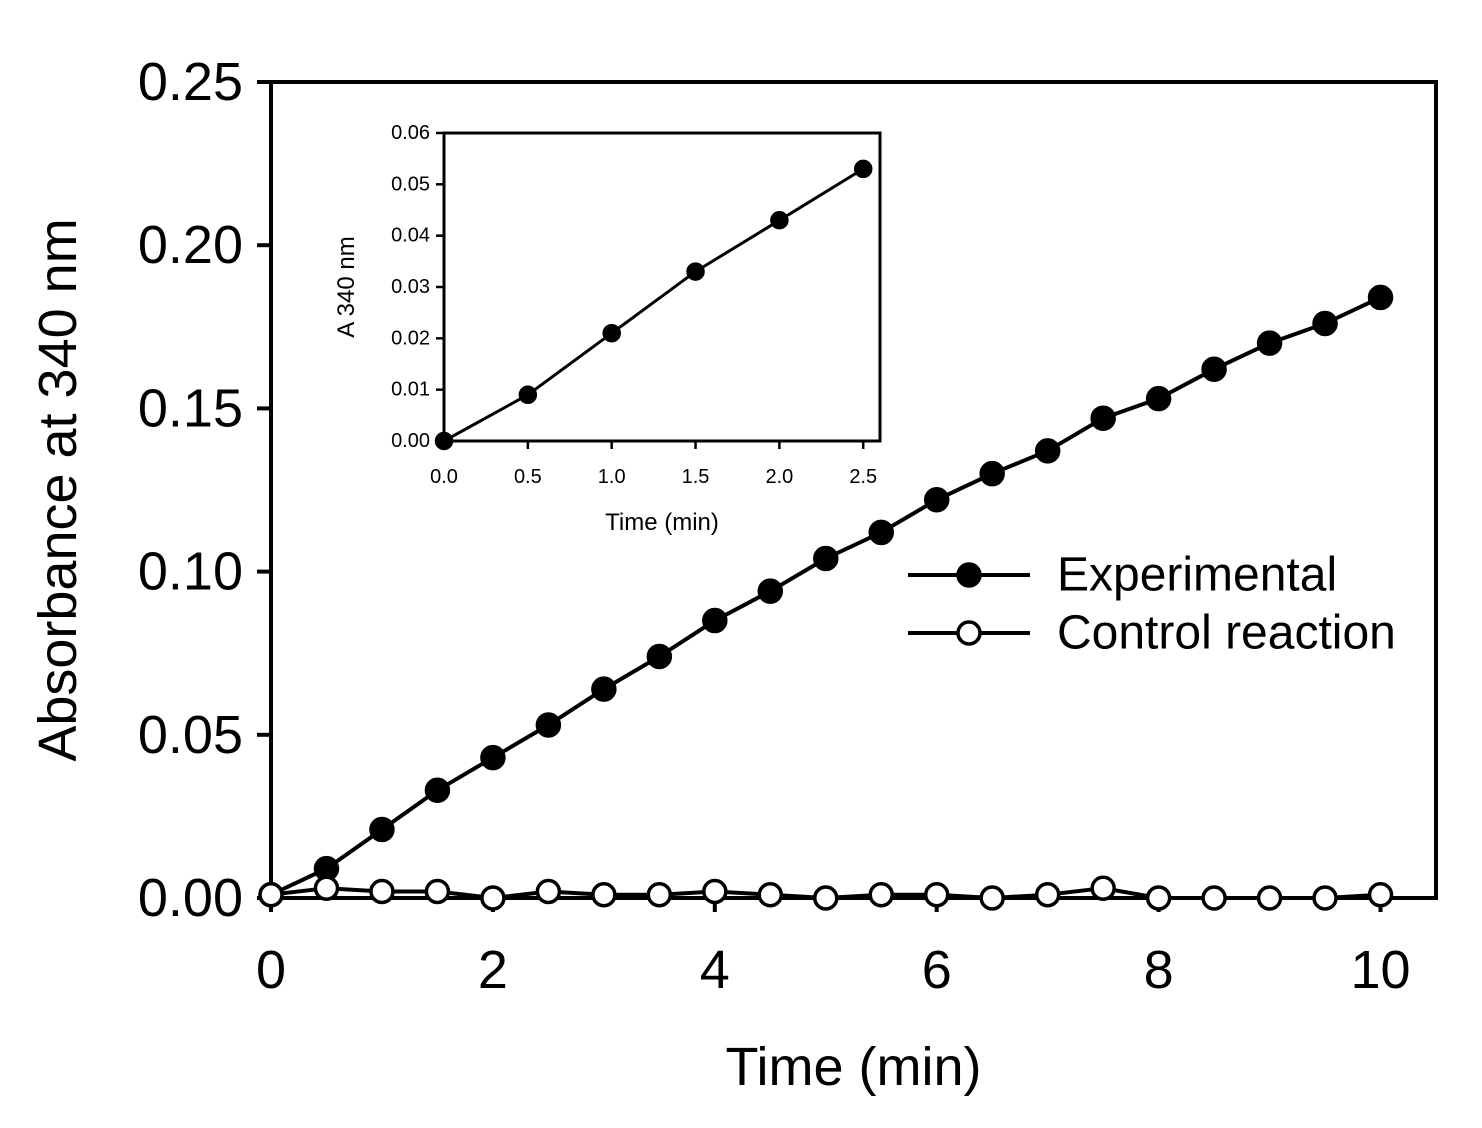  I want to click on legend-marker-control-reaction, so click(969, 633).